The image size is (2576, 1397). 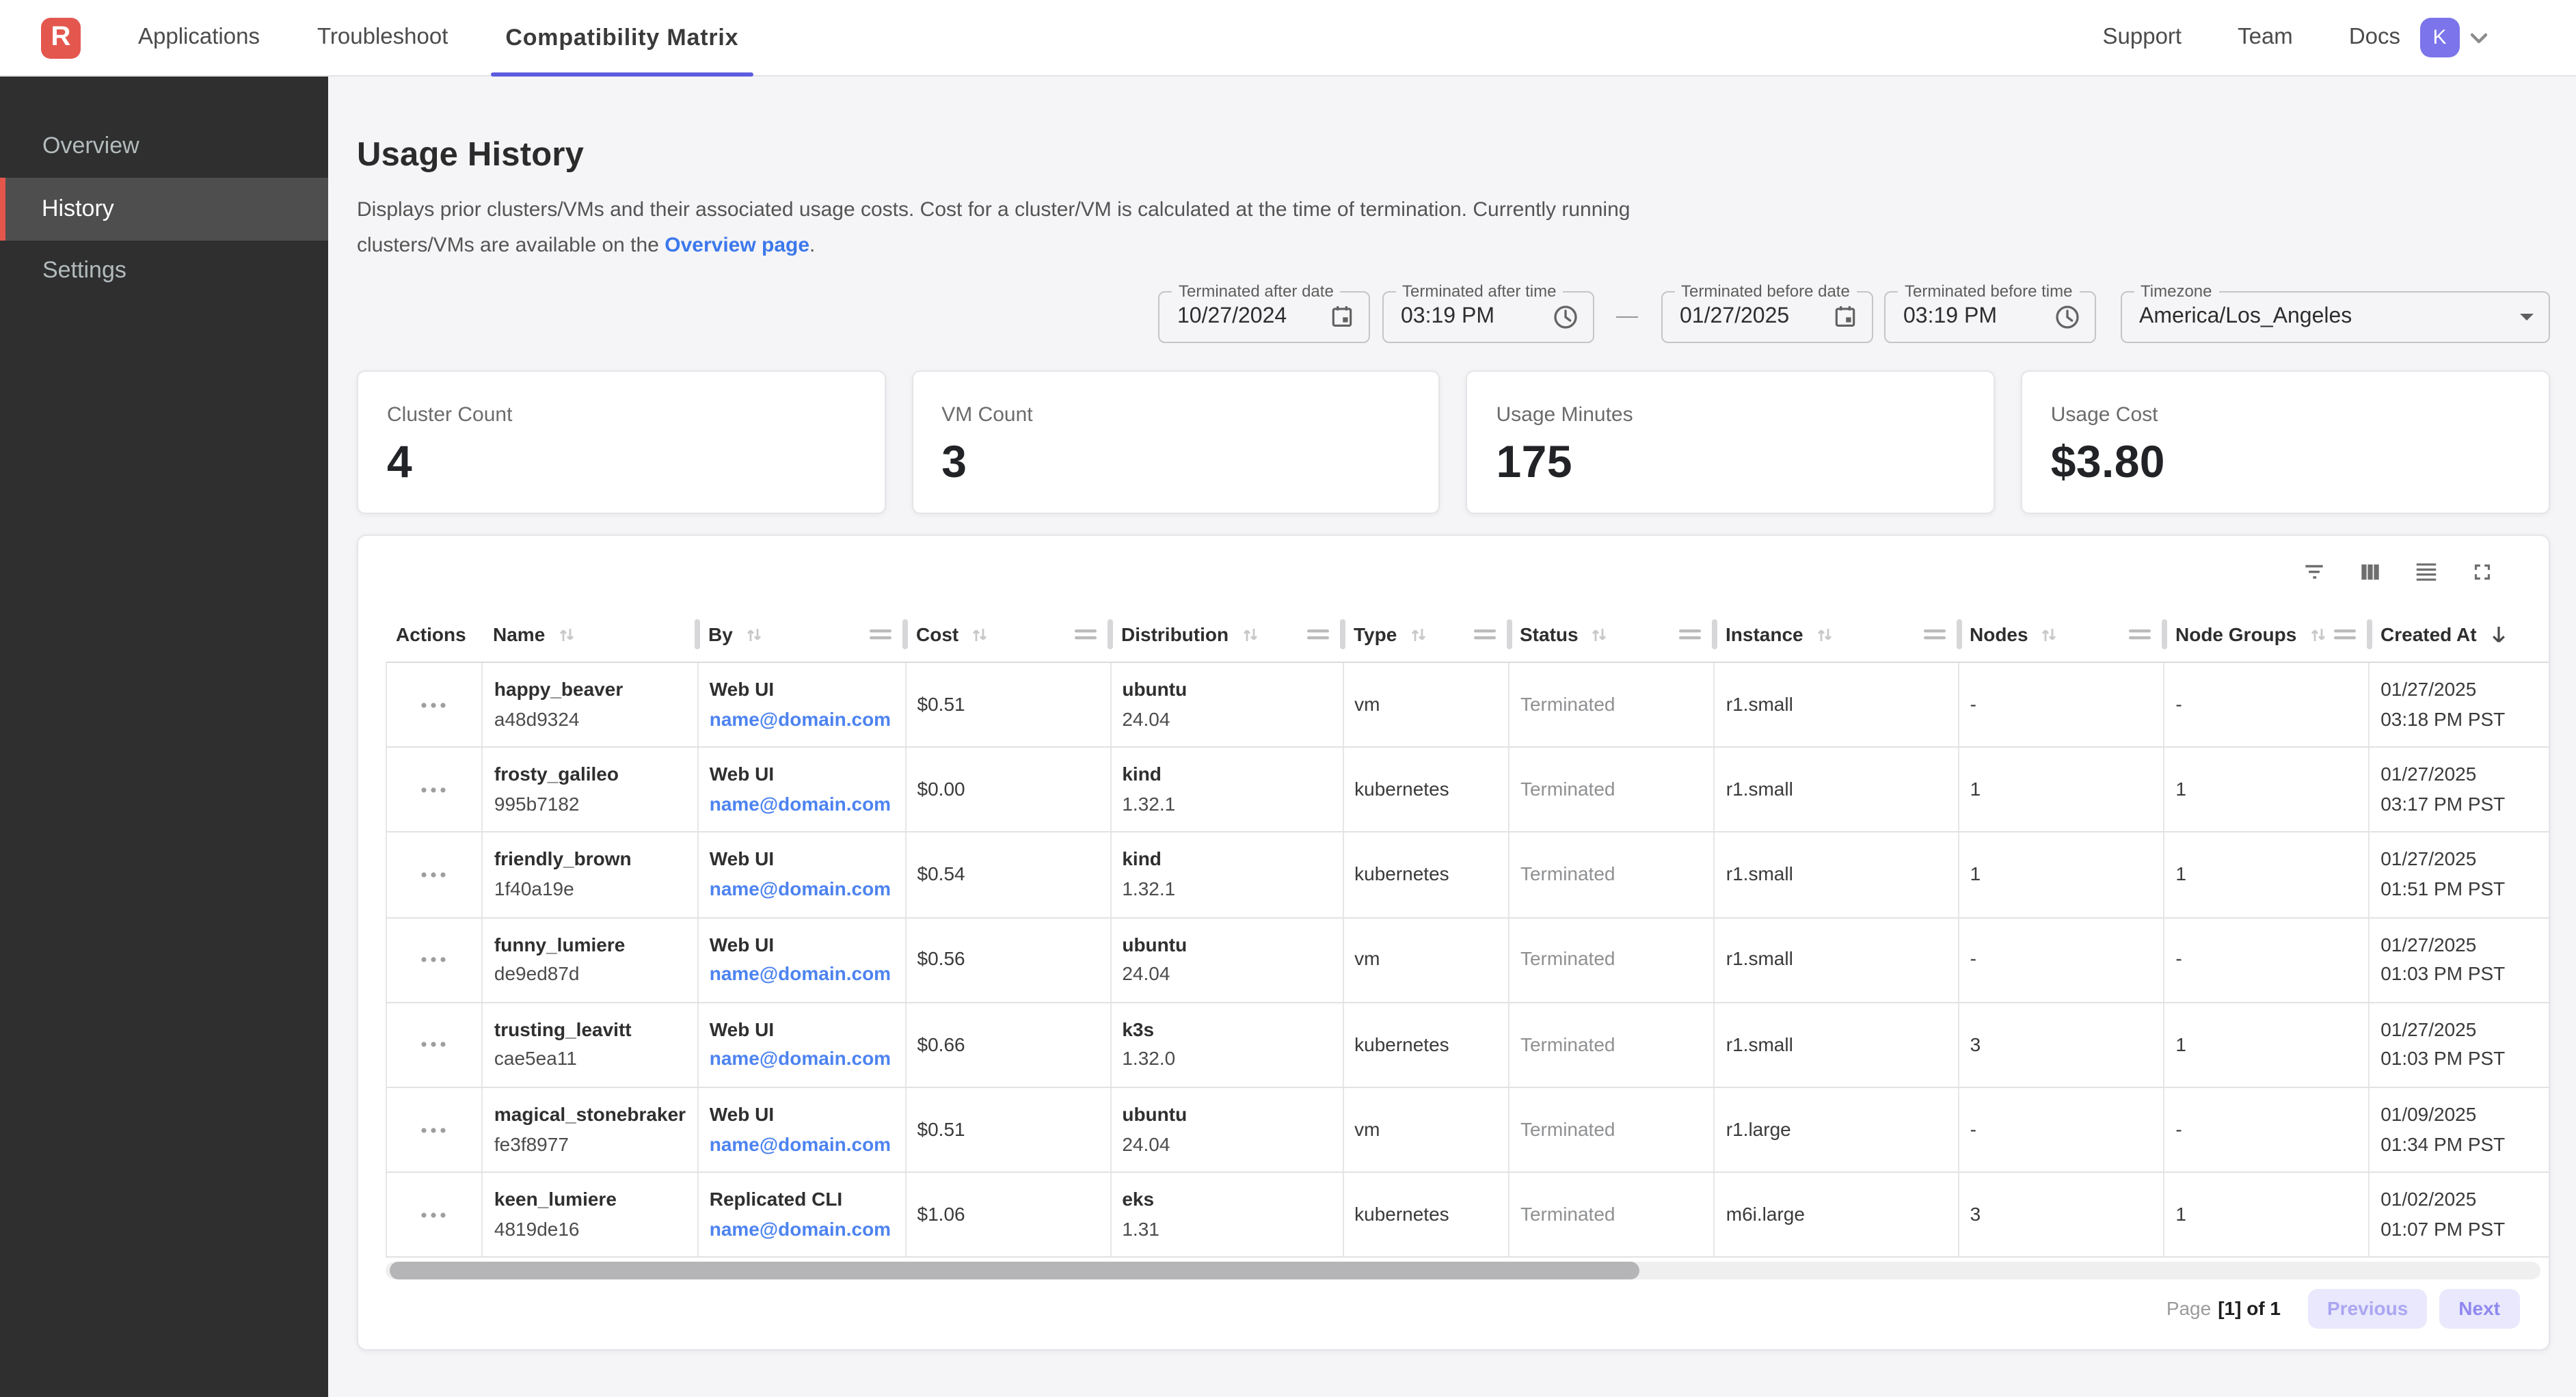 I want to click on column-header-node_groups: Node Groups, so click(x=2266, y=634).